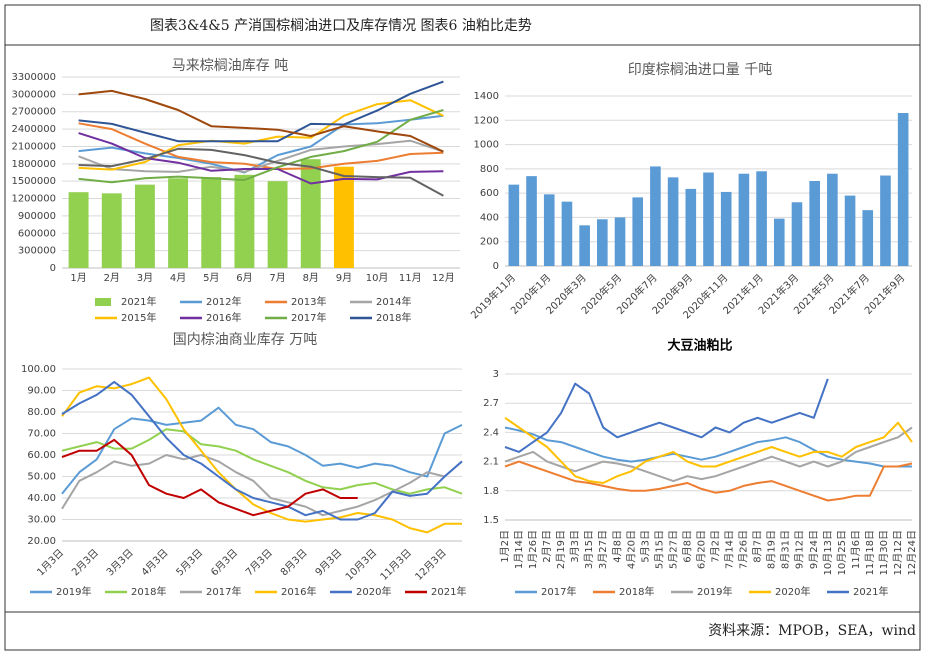 This screenshot has width=926, height=657. I want to click on x-tick-label: 11月30日, so click(884, 552).